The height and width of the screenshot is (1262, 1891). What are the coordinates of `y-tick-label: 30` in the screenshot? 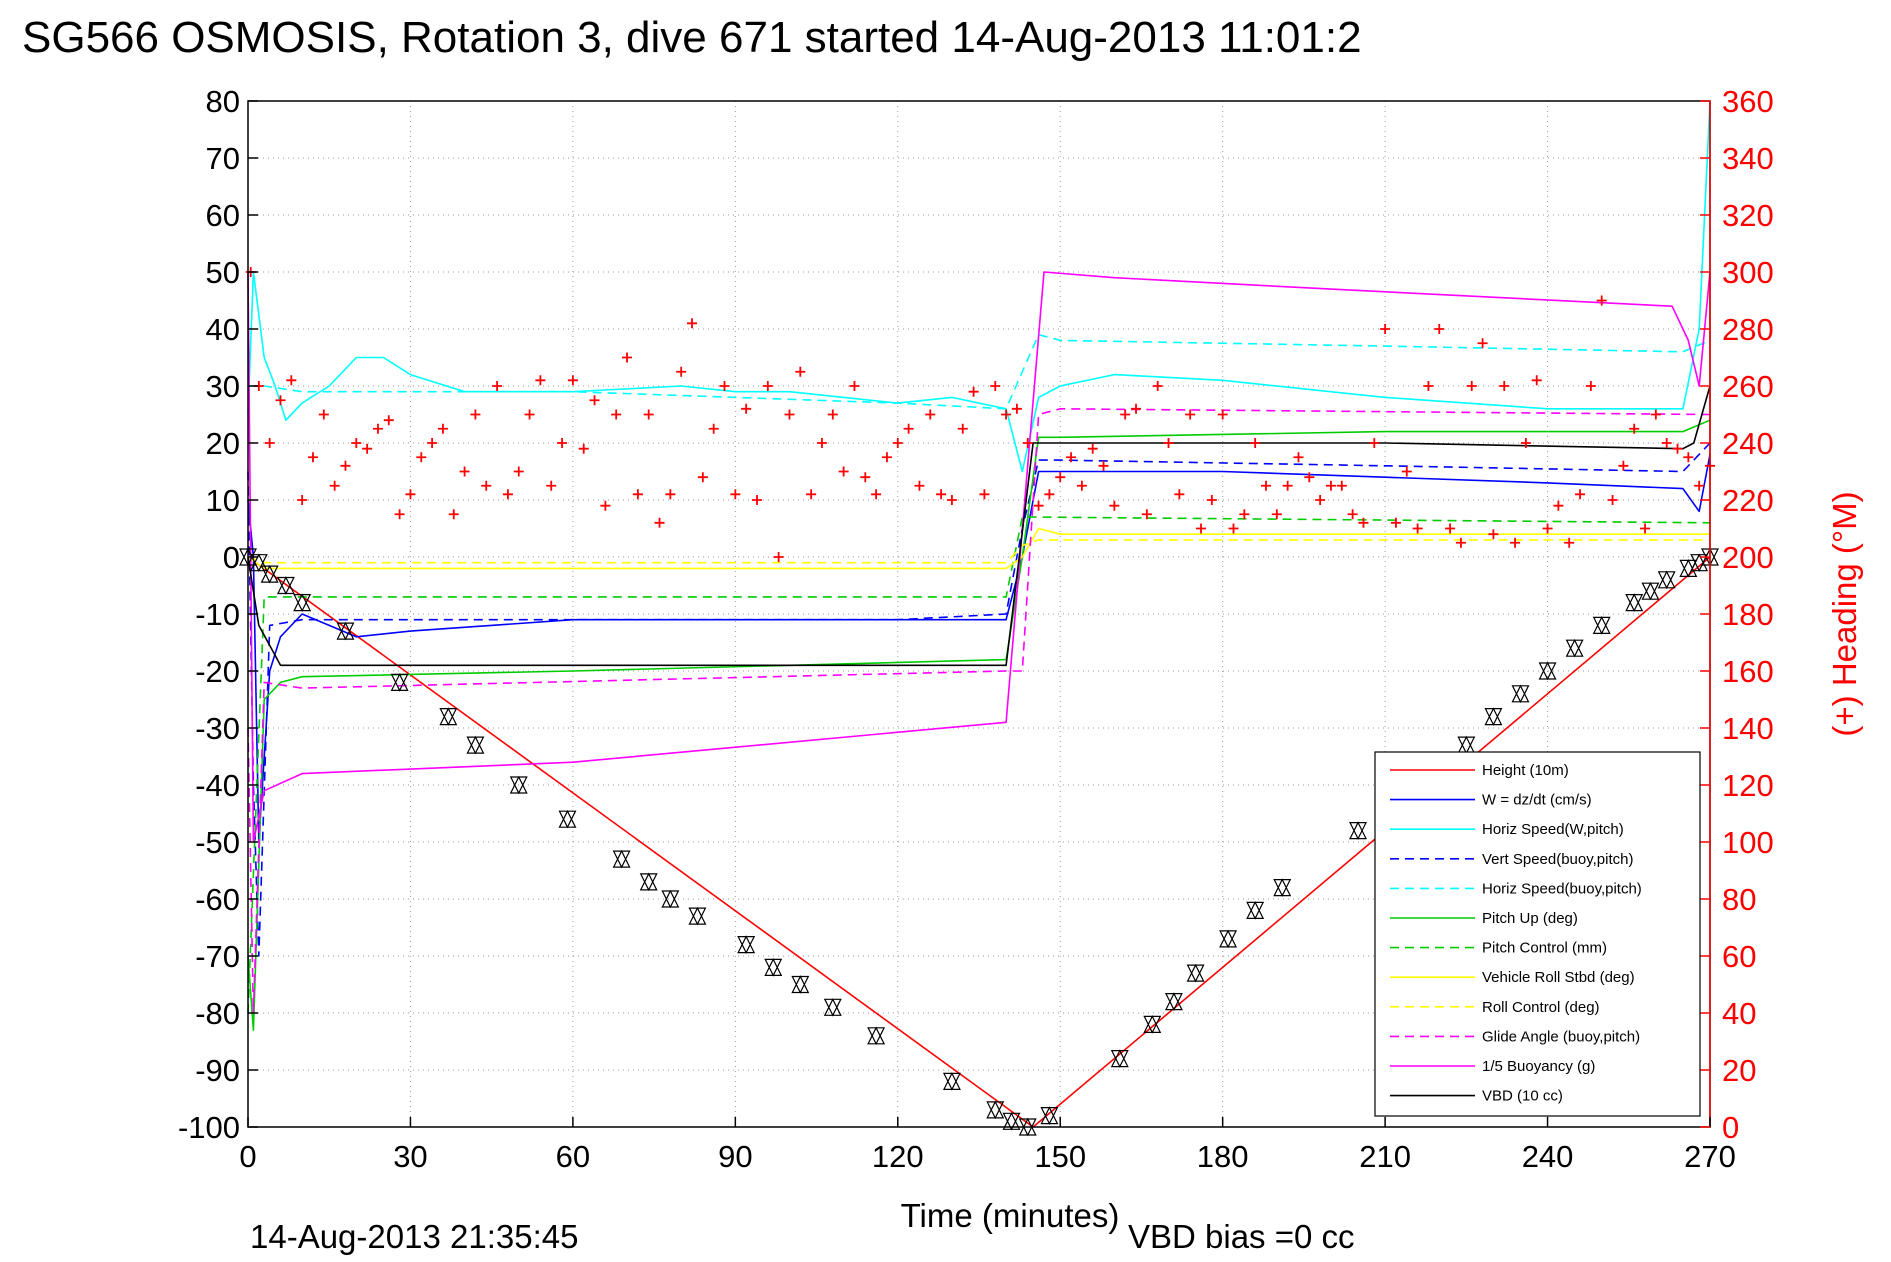 It's located at (223, 386).